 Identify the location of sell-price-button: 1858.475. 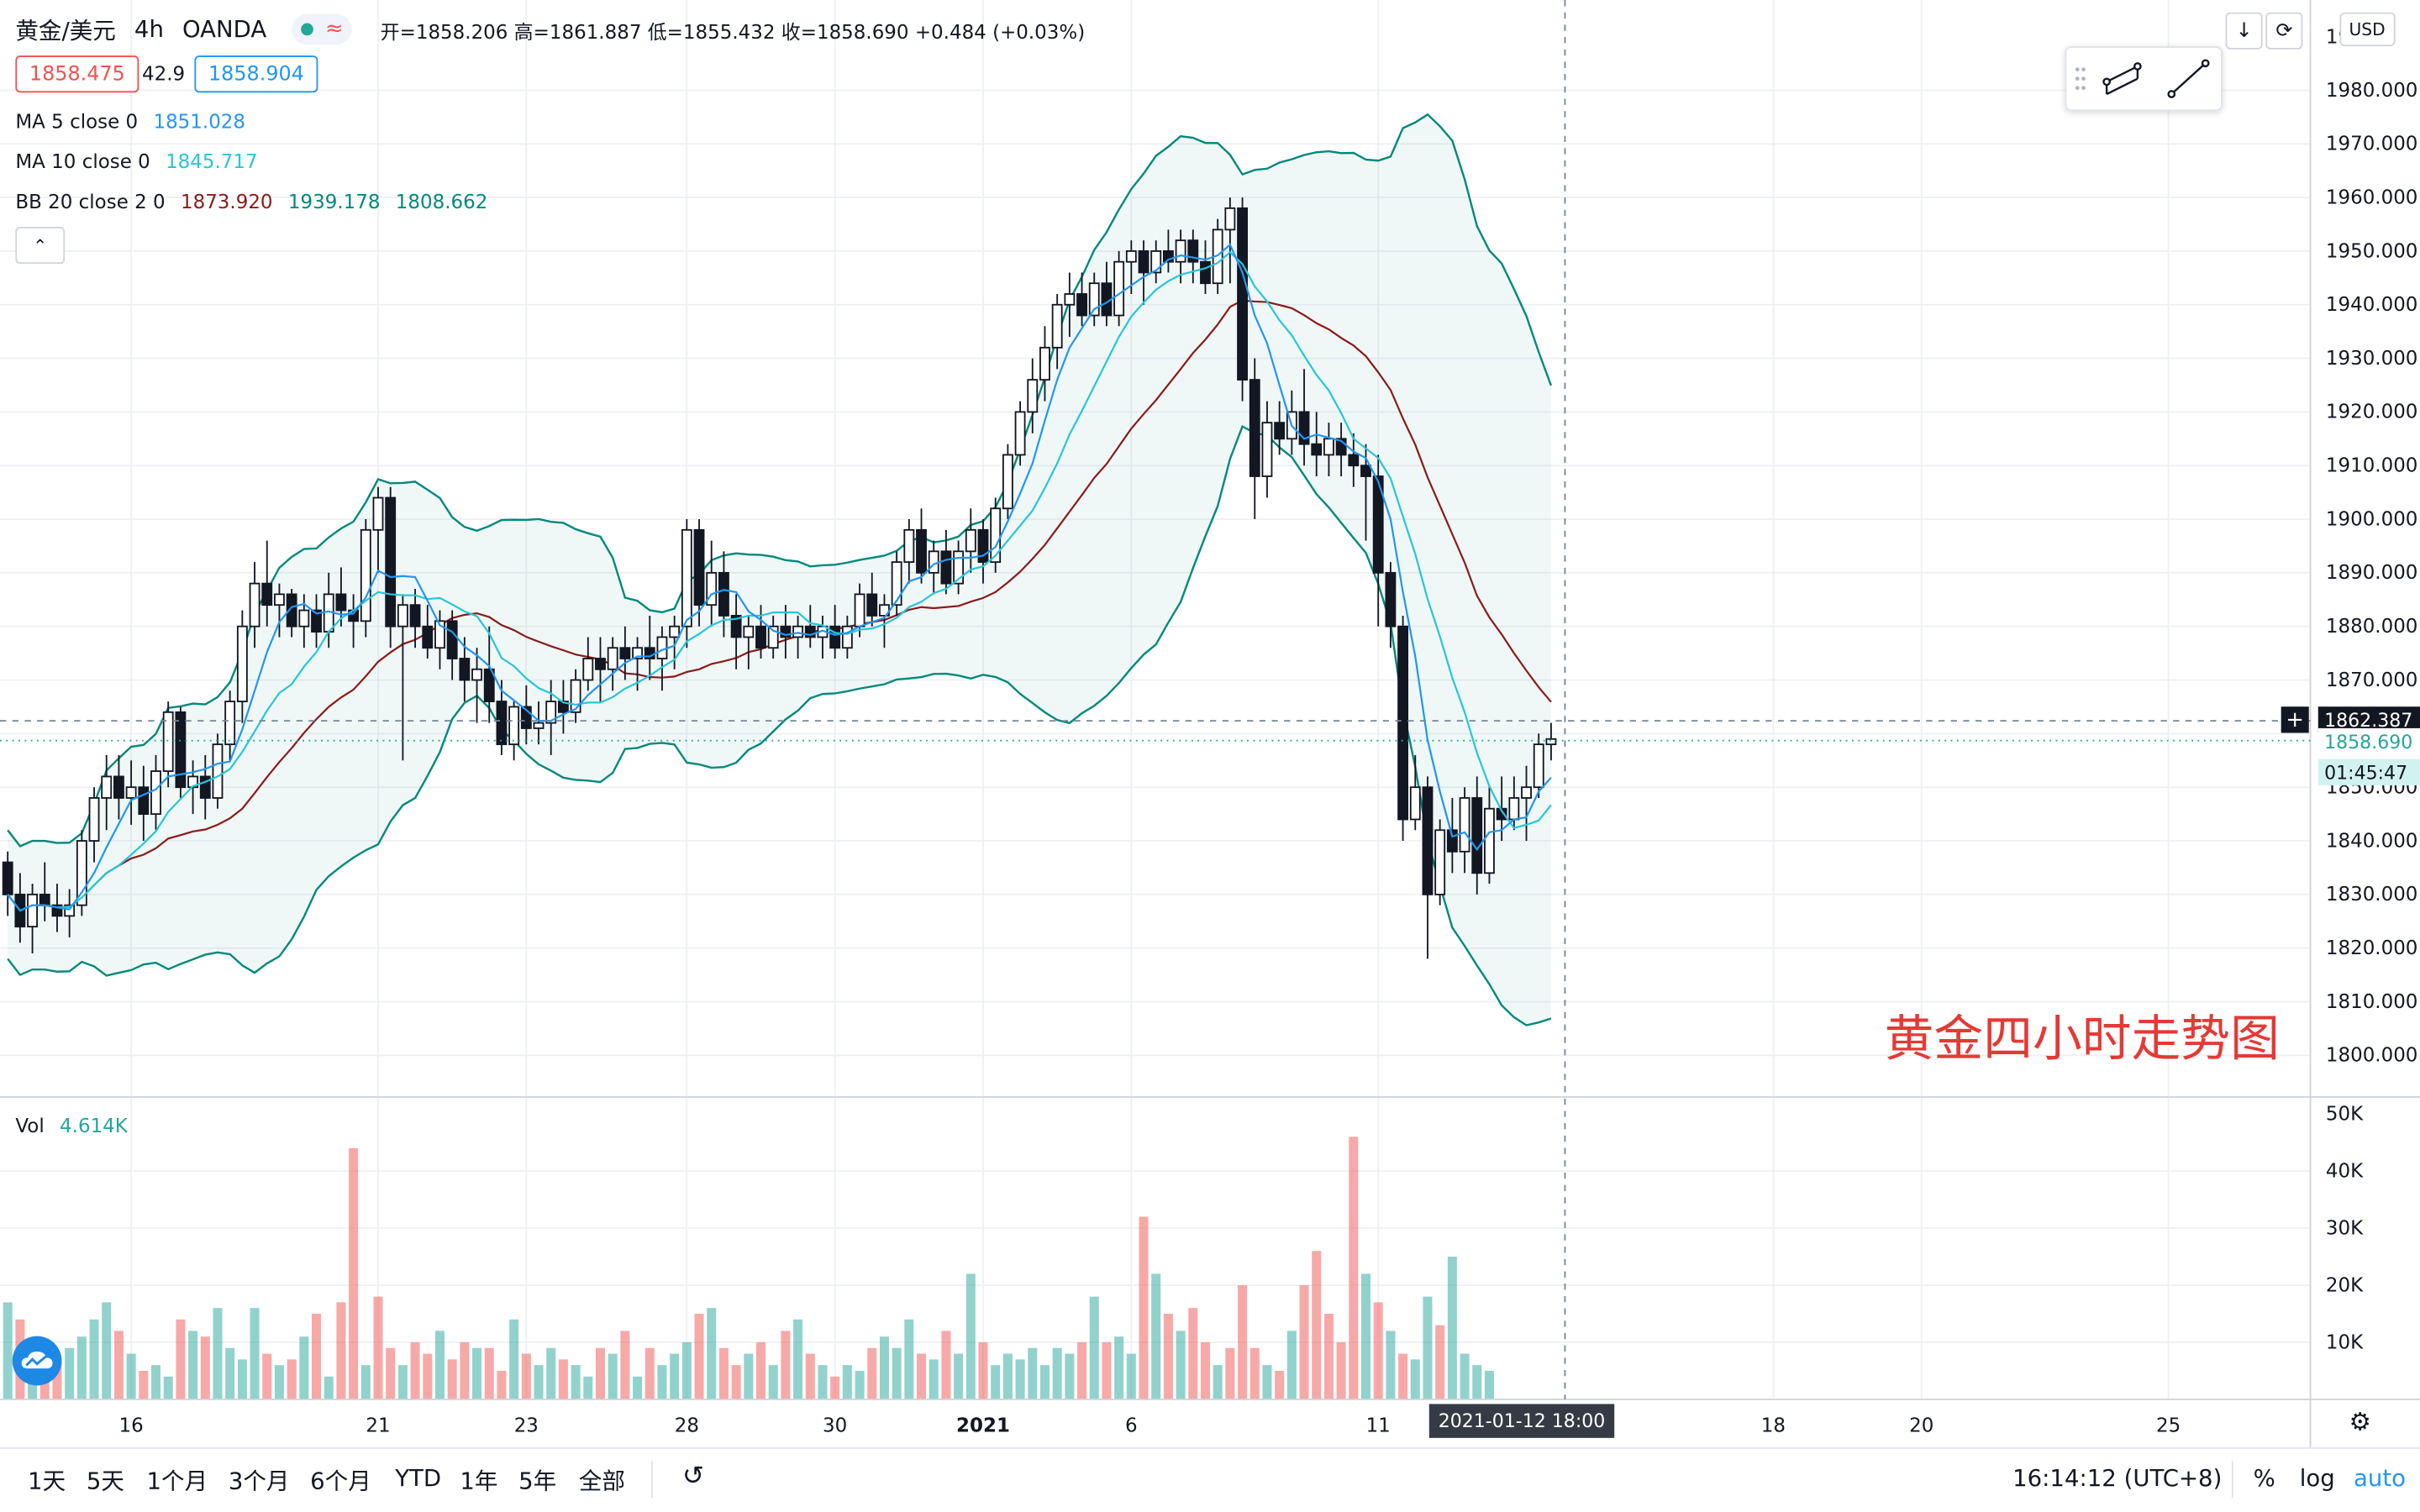
(77, 74).